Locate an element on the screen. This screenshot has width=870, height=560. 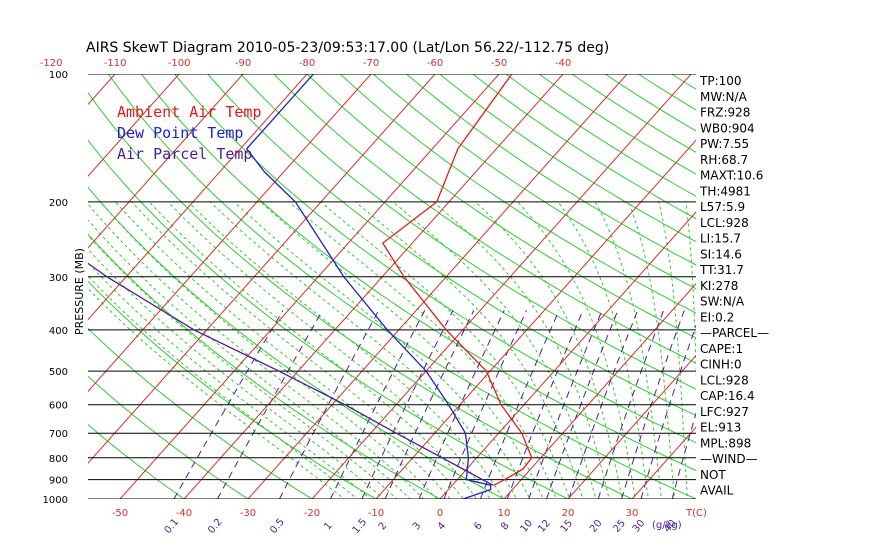
mixing-ratio-tick-label: 0.5 is located at coordinates (277, 526).